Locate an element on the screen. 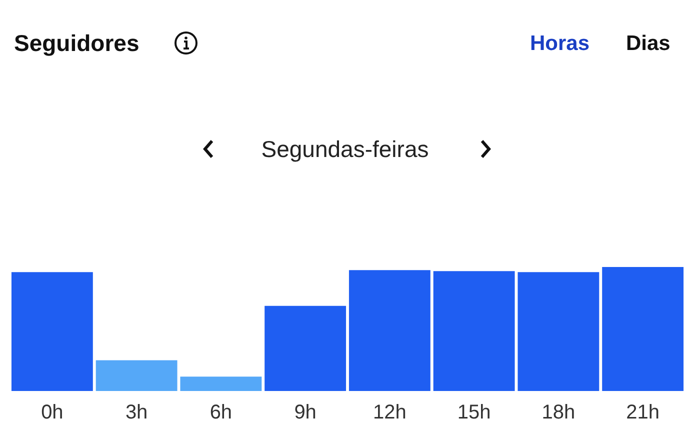 This screenshot has height=441, width=690. x-tick-label: 15h is located at coordinates (474, 413).